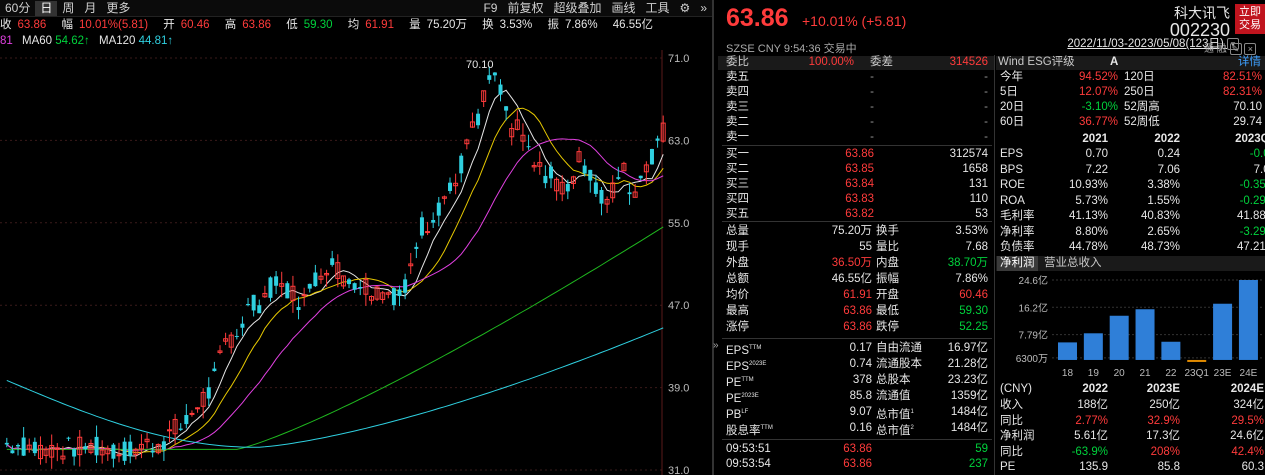 This screenshot has height=475, width=1265. I want to click on stat-value: 63.86, so click(857, 327).